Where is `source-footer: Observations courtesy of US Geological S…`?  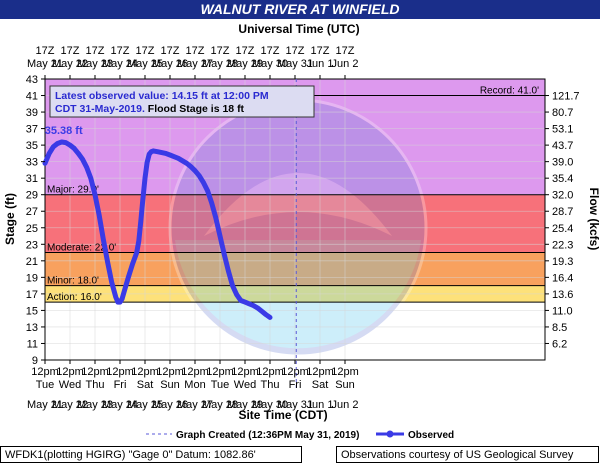
source-footer: Observations courtesy of US Geological S… is located at coordinates (467, 454).